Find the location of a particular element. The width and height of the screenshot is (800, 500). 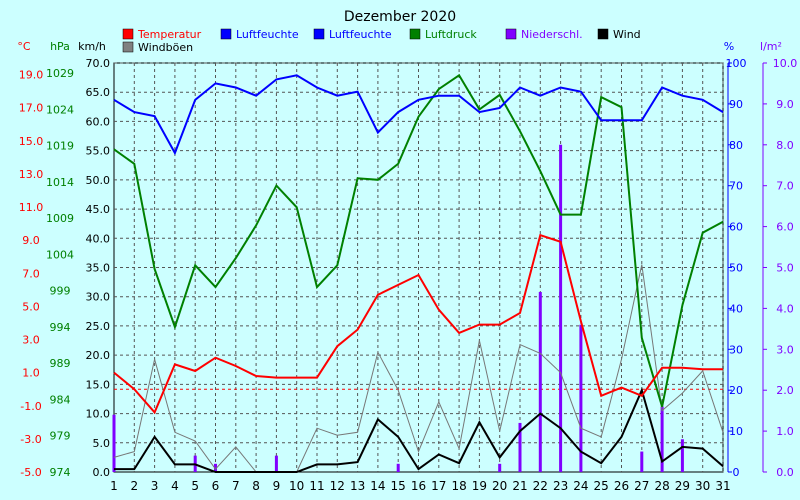

temp-axis-label: °C is located at coordinates (24, 46).